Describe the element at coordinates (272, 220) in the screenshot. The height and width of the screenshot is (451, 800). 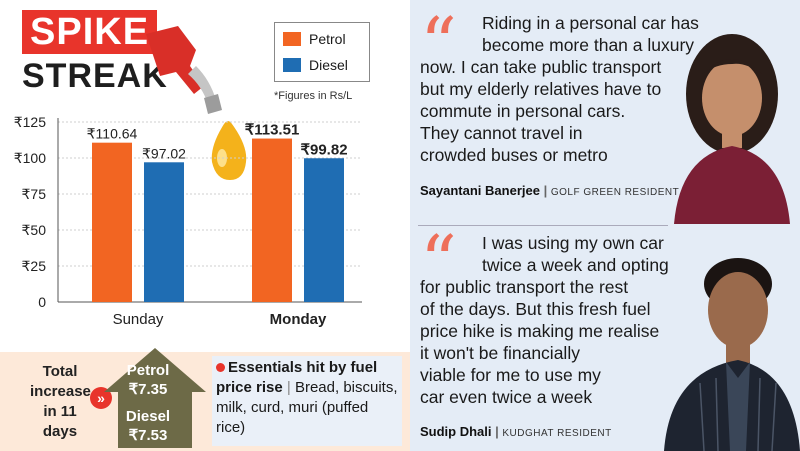
I see `bar-petrol-monday` at that location.